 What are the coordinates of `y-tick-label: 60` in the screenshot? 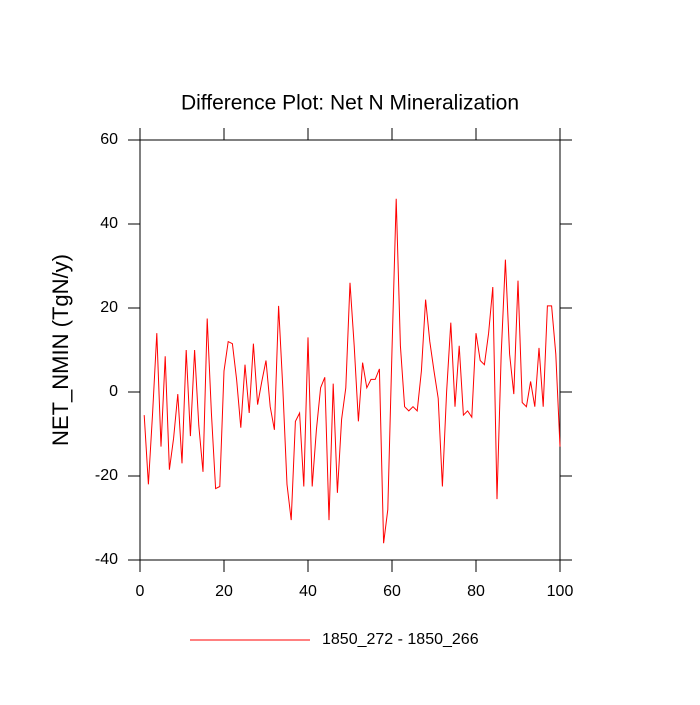 It's located at (109, 139).